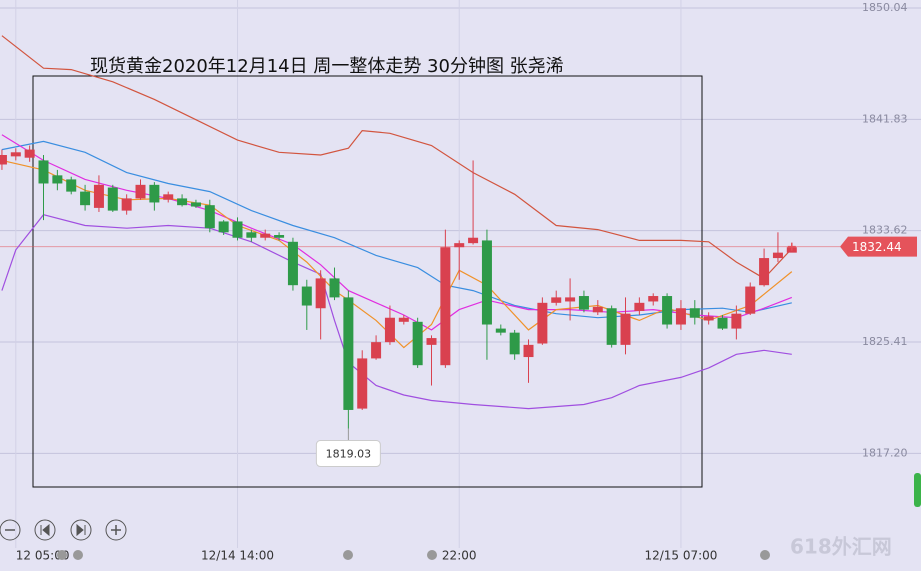 The width and height of the screenshot is (921, 571). I want to click on watermark: 618外汇网, so click(841, 547).